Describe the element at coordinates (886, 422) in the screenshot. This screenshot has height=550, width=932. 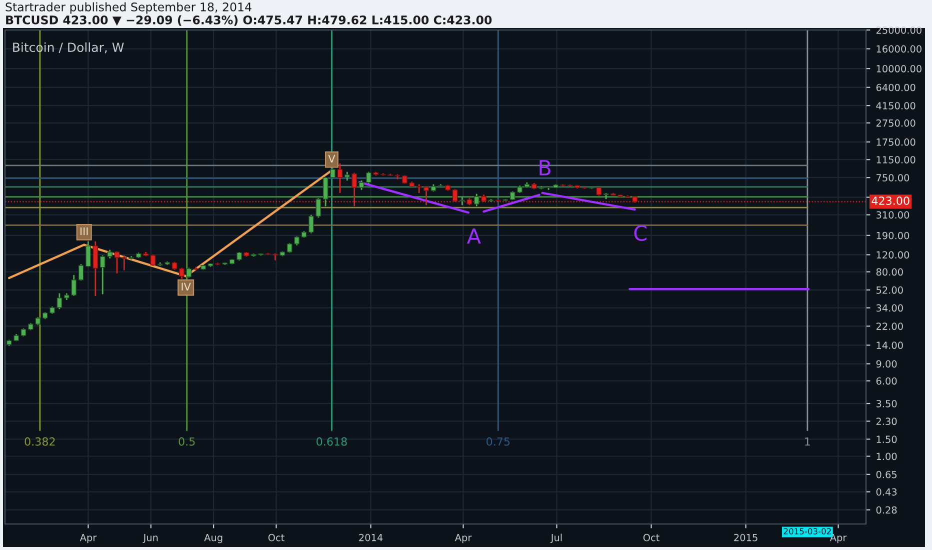
I see `y-tick-label: 2.30` at that location.